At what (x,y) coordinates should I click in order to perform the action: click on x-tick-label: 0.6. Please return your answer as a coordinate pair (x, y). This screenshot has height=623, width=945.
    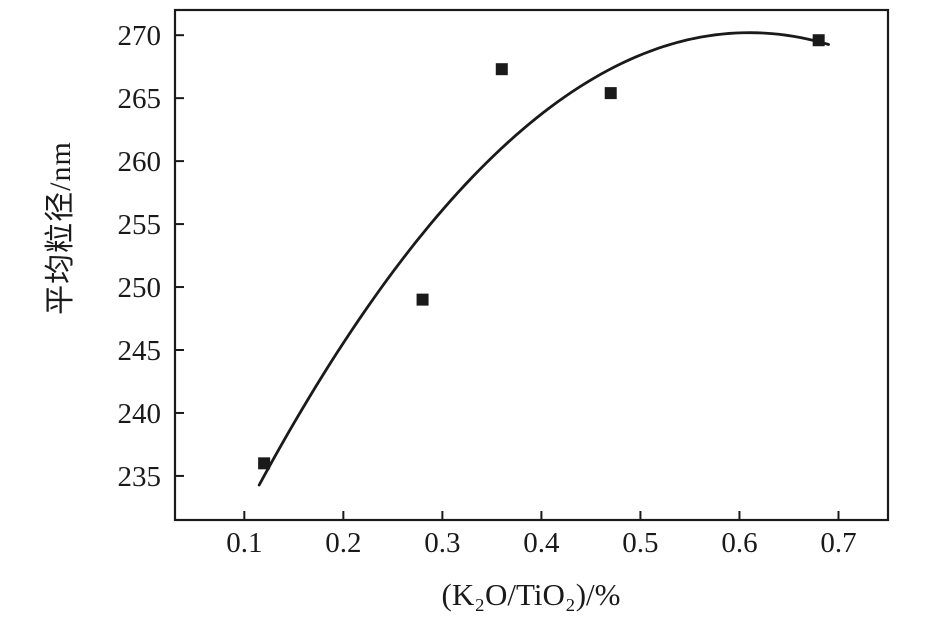
    Looking at the image, I should click on (739, 543).